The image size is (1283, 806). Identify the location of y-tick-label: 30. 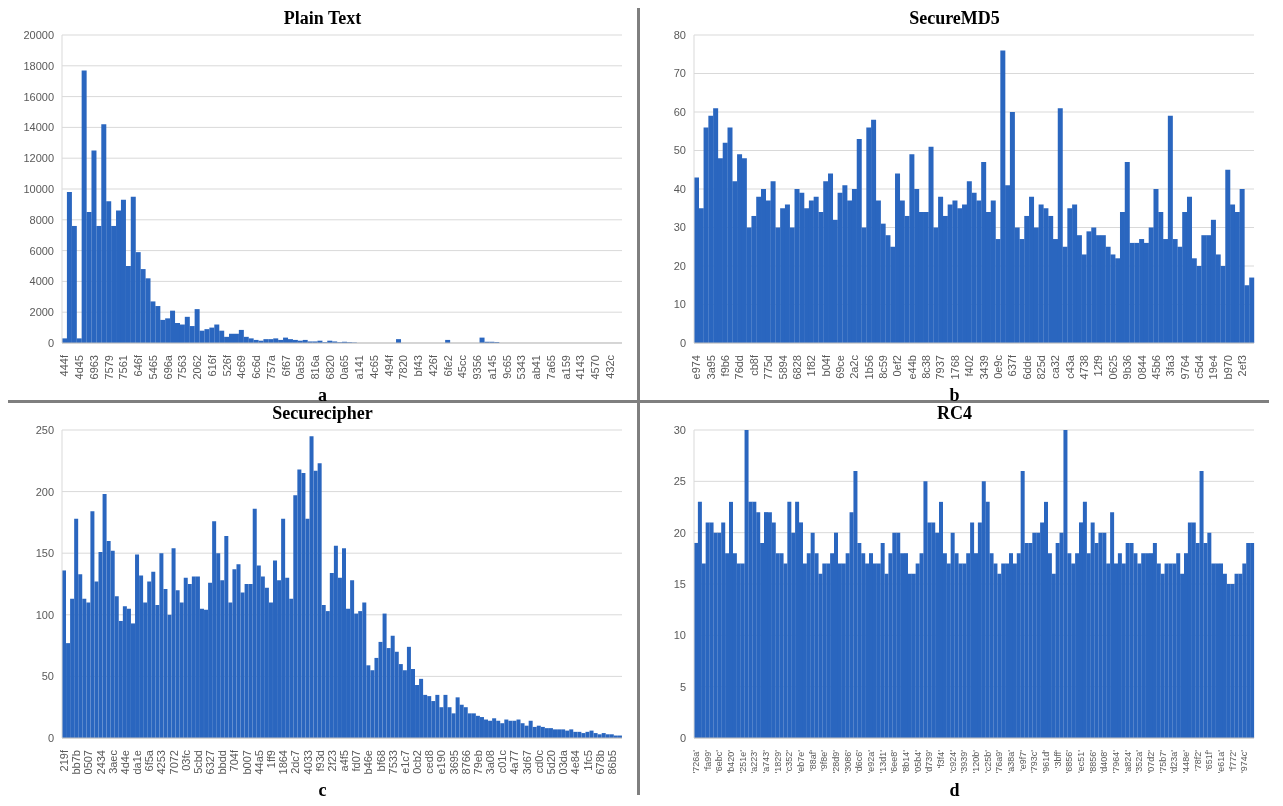
(679, 227).